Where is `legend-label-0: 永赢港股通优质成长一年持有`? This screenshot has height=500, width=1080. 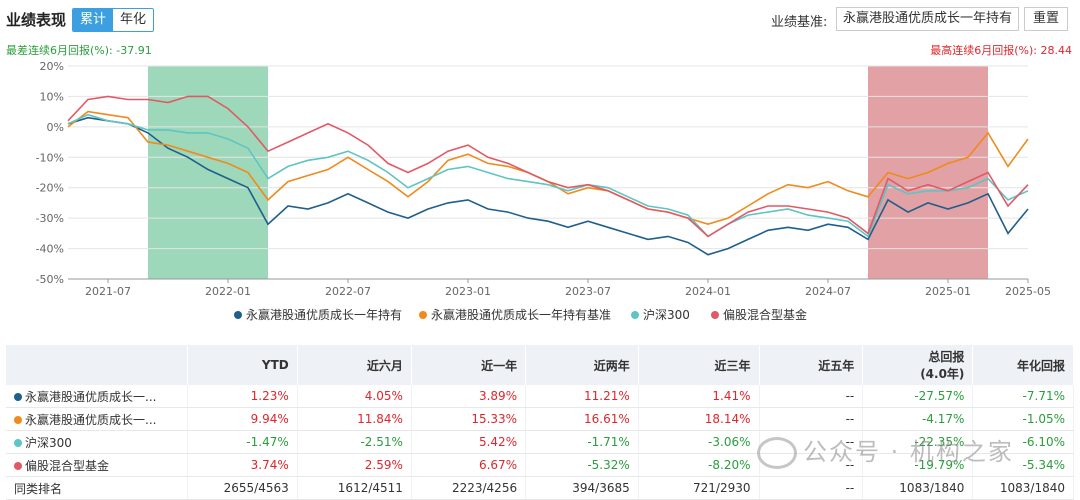 legend-label-0: 永赢港股通优质成长一年持有 is located at coordinates (324, 314).